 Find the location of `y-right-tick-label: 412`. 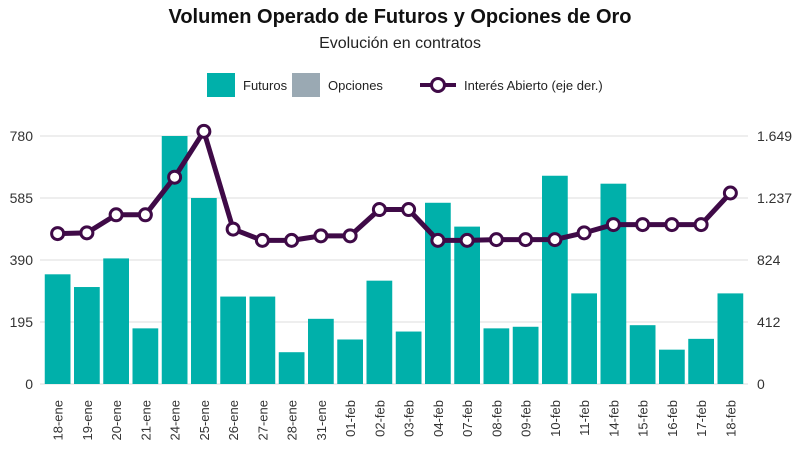

y-right-tick-label: 412 is located at coordinates (769, 322).